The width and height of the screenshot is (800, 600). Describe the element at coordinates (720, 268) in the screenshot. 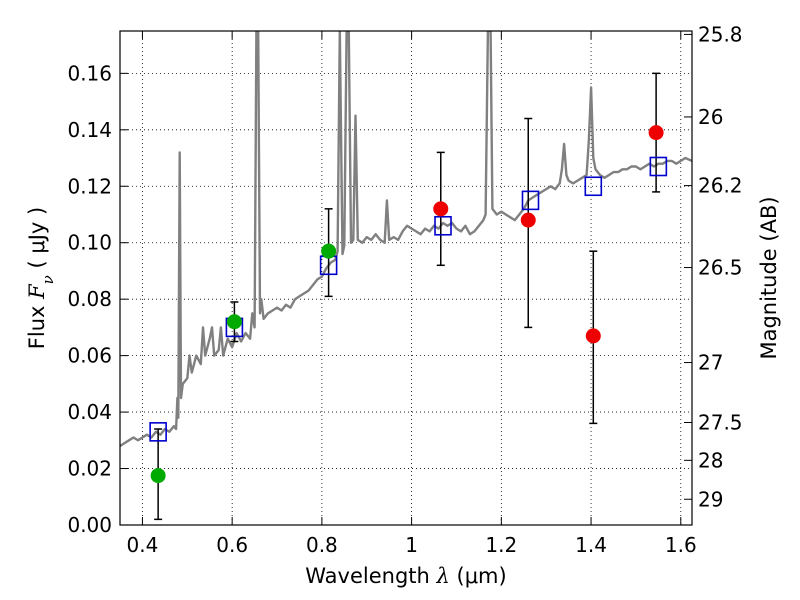

I see `right-tick-label: 26.5` at that location.